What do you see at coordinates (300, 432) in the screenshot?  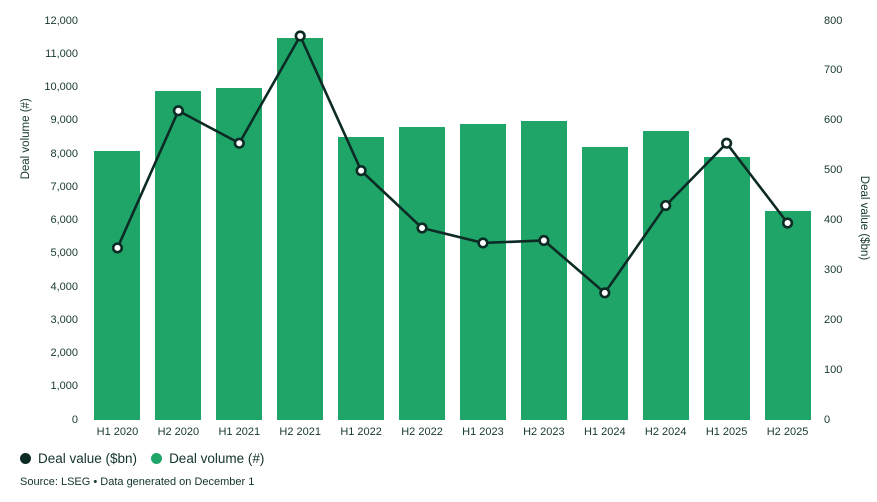 I see `x-axis-label: H2 2021` at bounding box center [300, 432].